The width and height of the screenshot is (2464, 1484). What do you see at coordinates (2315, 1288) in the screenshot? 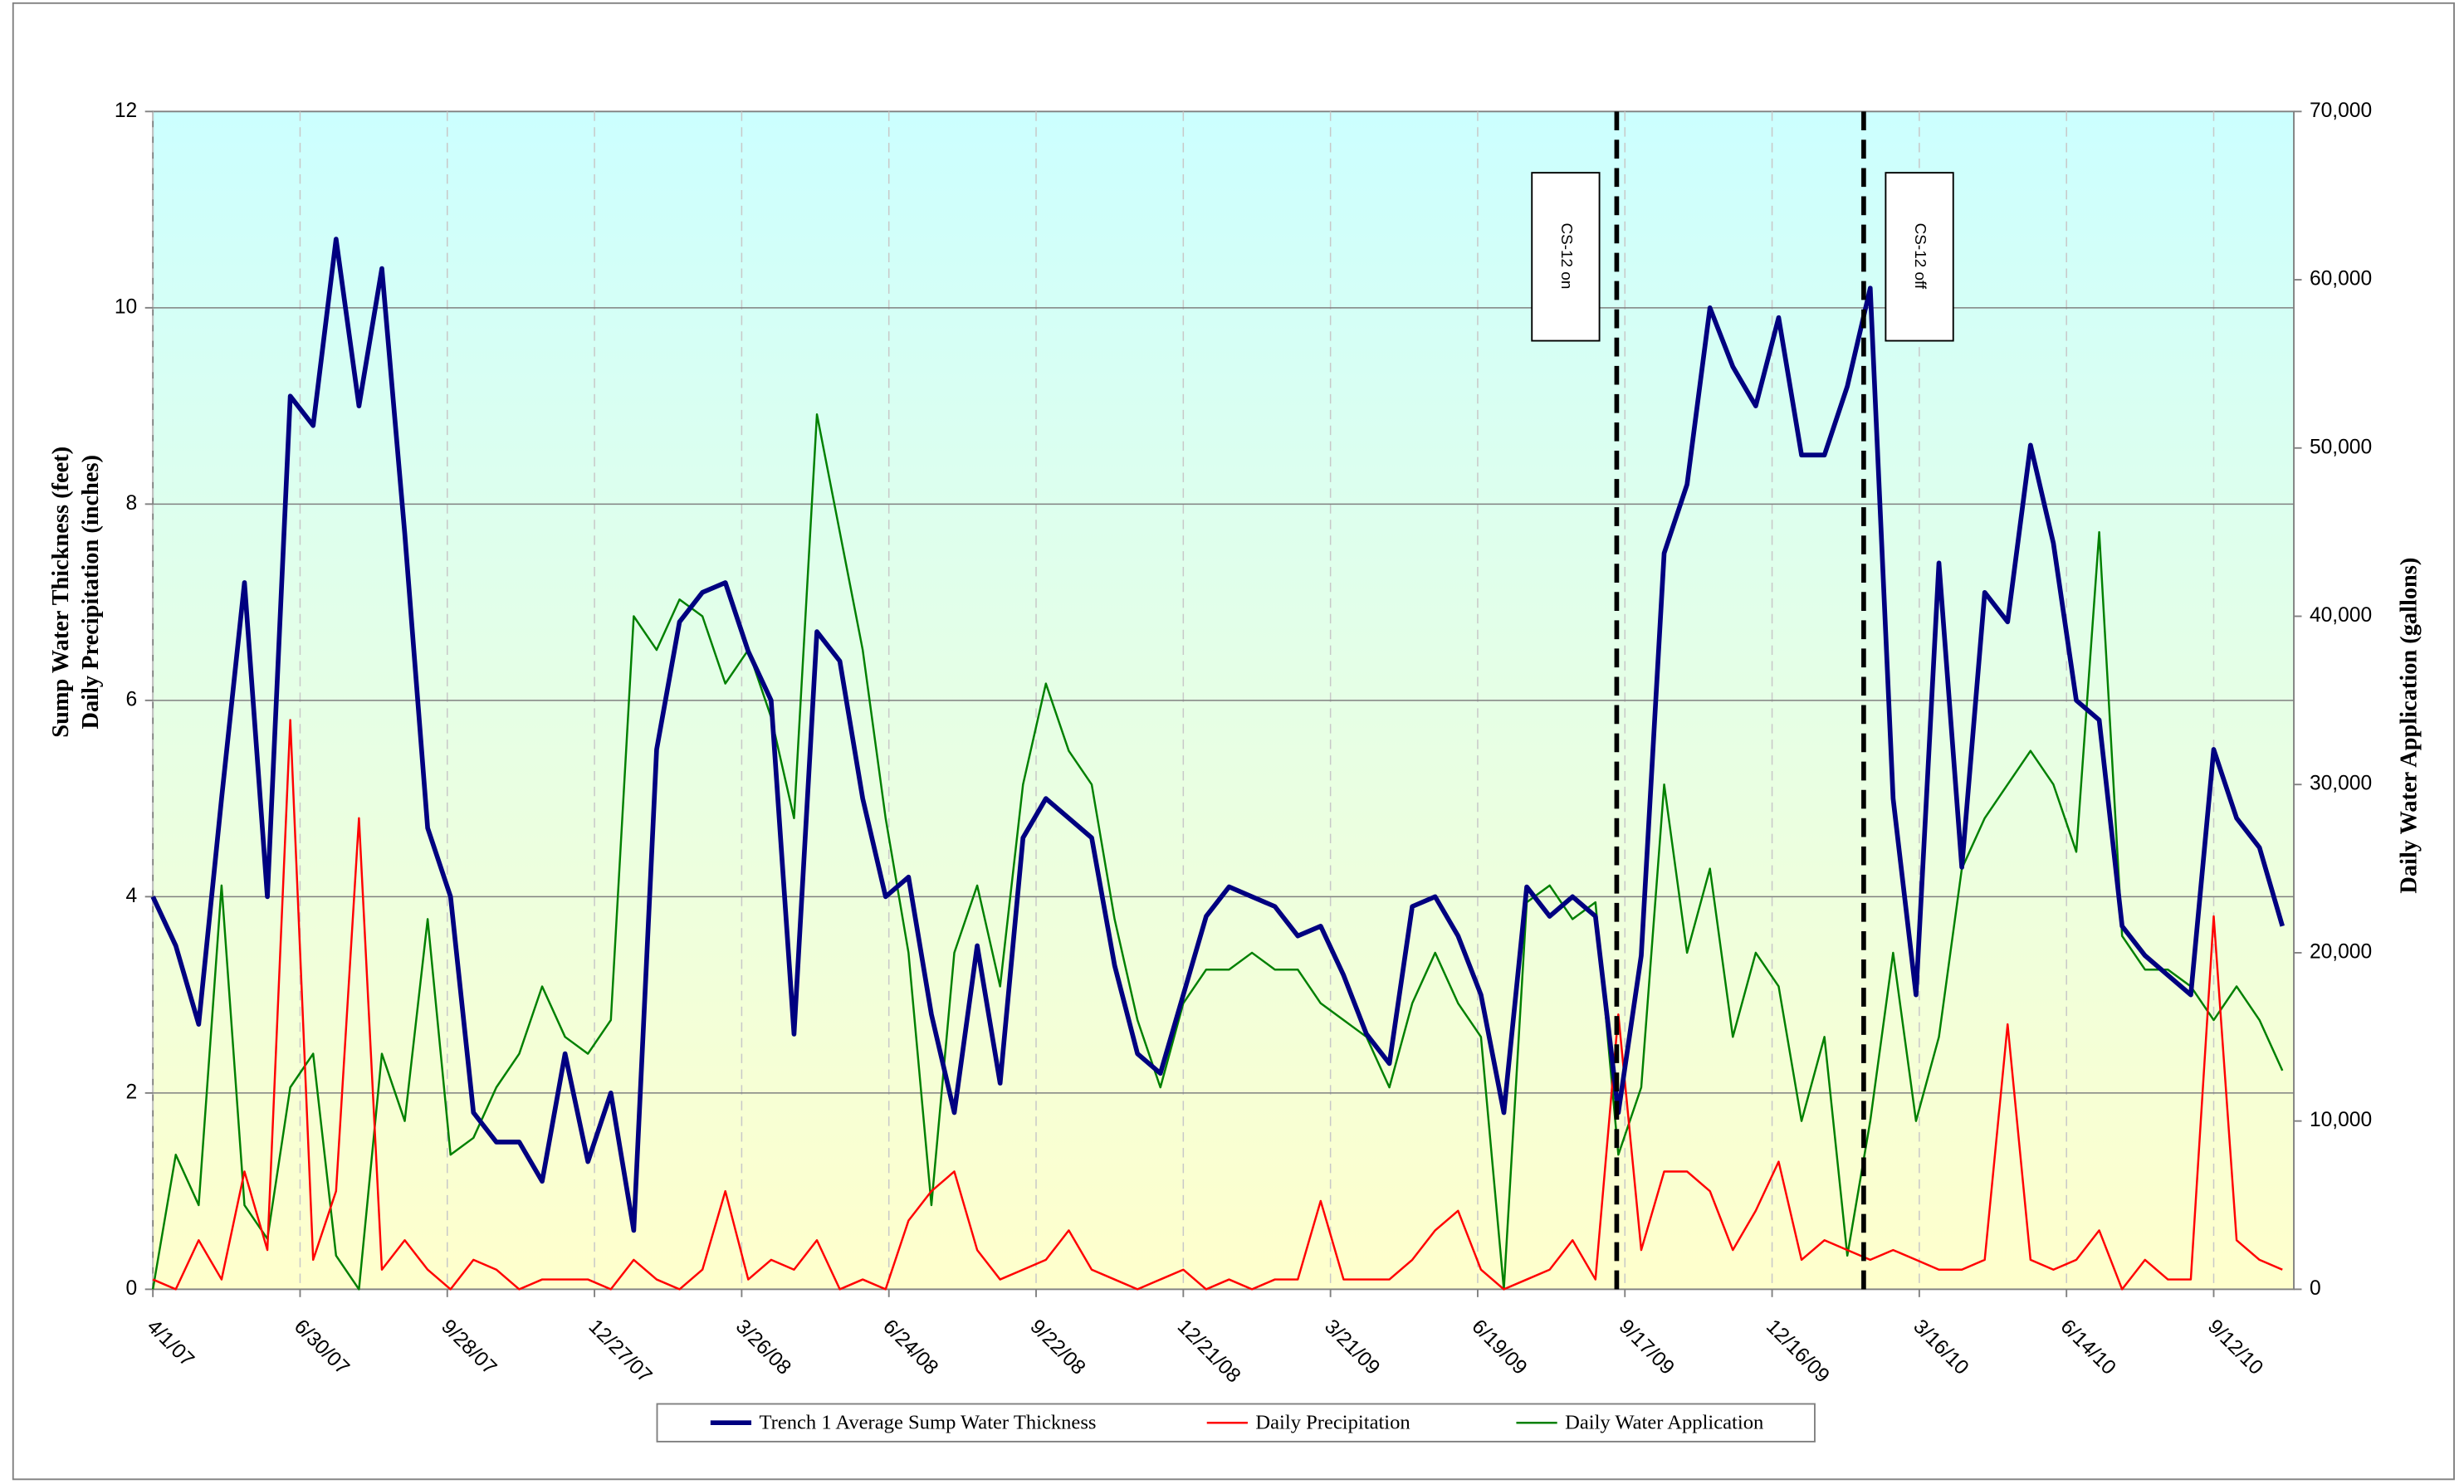
I see `y2-tick-label: 0` at bounding box center [2315, 1288].